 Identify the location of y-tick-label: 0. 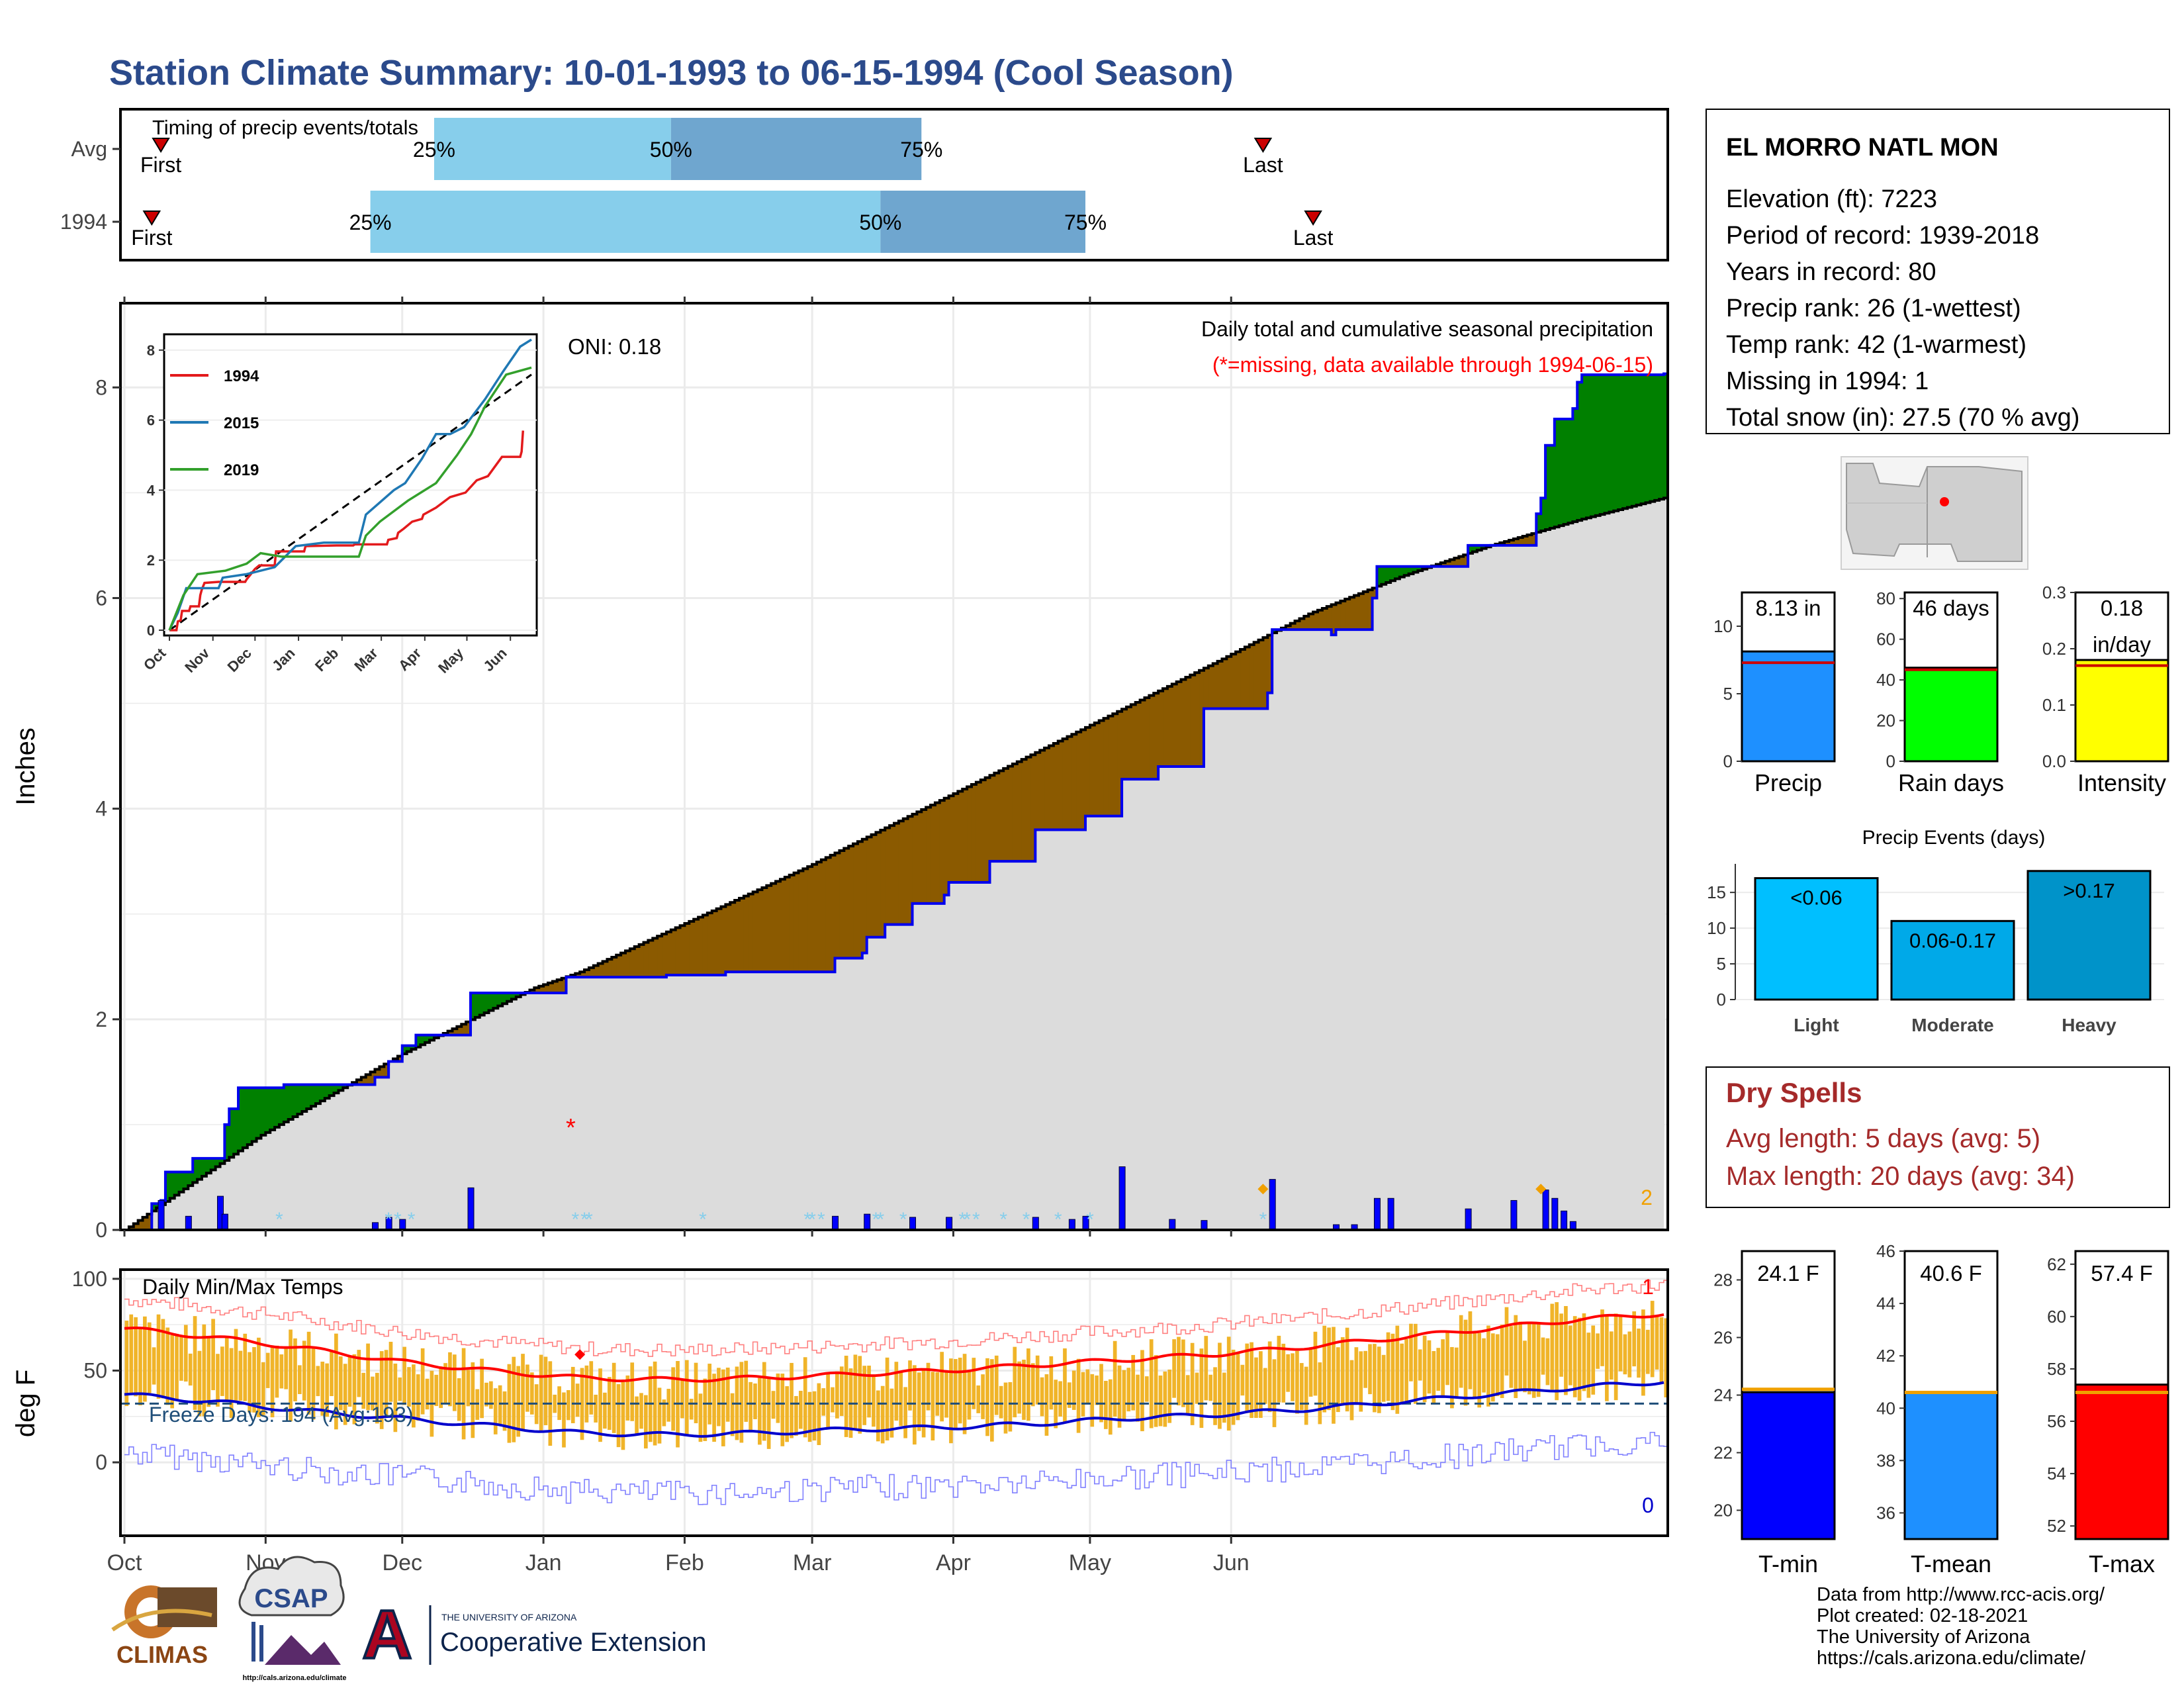
(101, 1230).